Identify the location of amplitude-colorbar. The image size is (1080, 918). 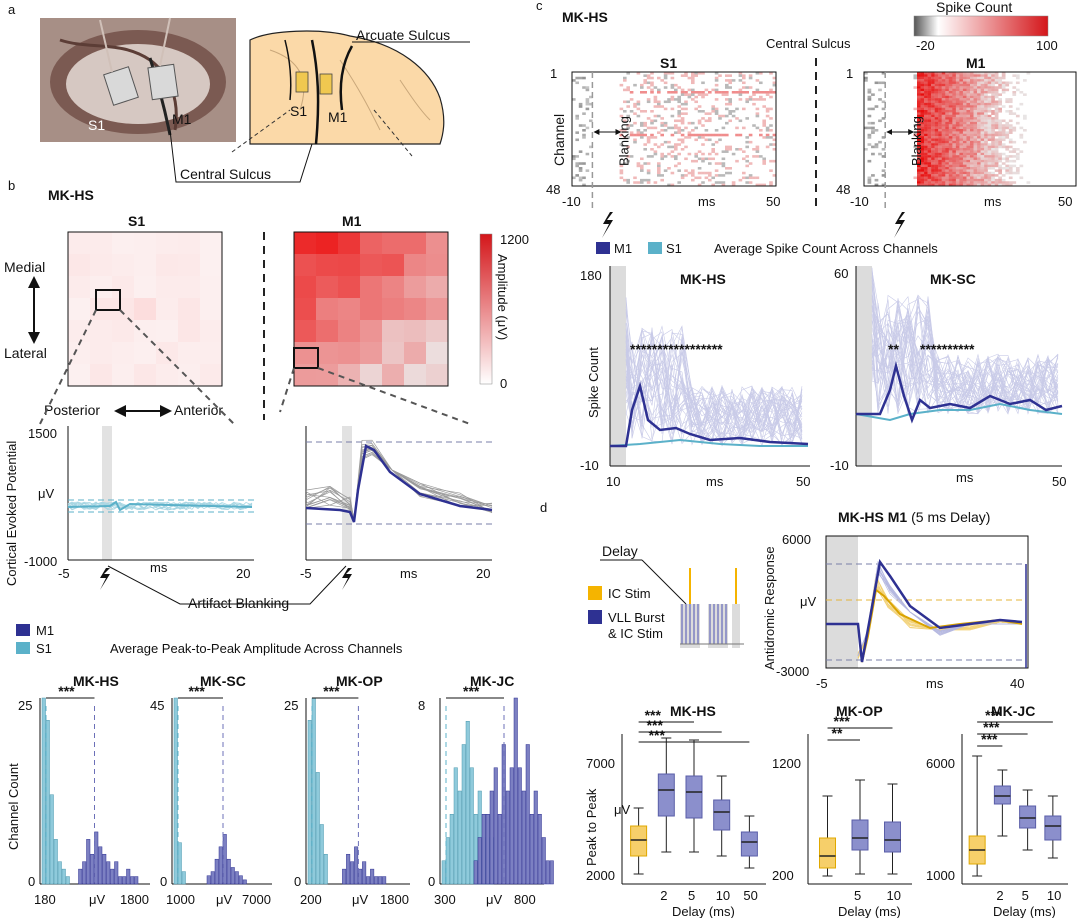
(486, 309).